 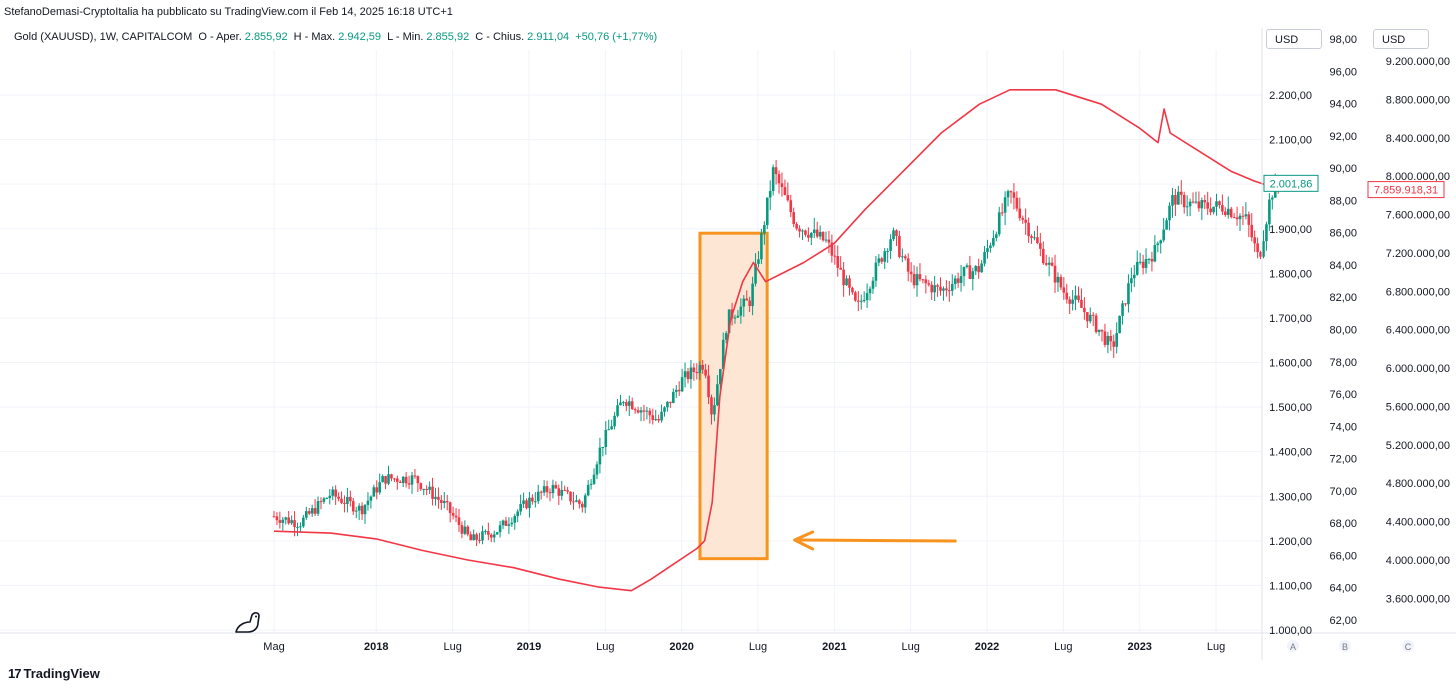 I want to click on c-axis-tick-label: 4.000.000,00, so click(x=1418, y=561).